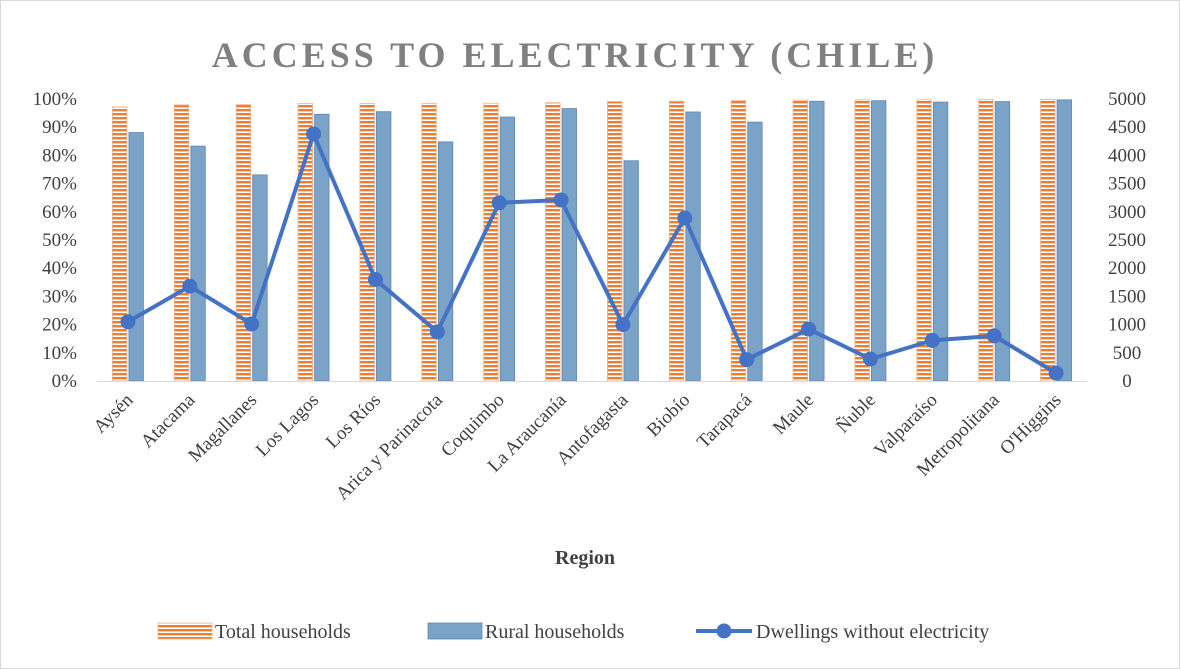  What do you see at coordinates (793, 414) in the screenshot?
I see `x-tick-label: Maule` at bounding box center [793, 414].